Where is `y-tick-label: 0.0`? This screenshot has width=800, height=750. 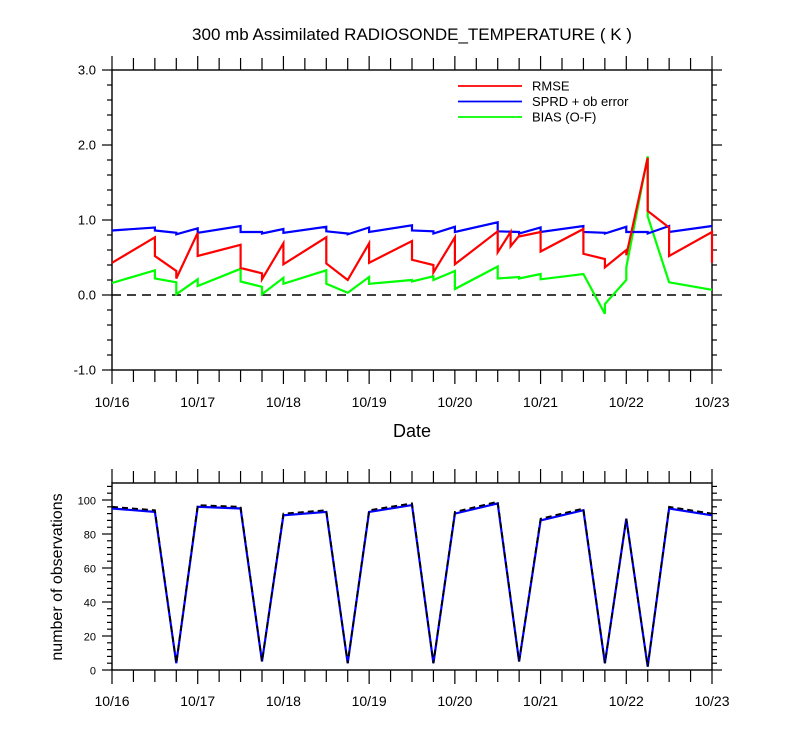
y-tick-label: 0.0 is located at coordinates (87, 295).